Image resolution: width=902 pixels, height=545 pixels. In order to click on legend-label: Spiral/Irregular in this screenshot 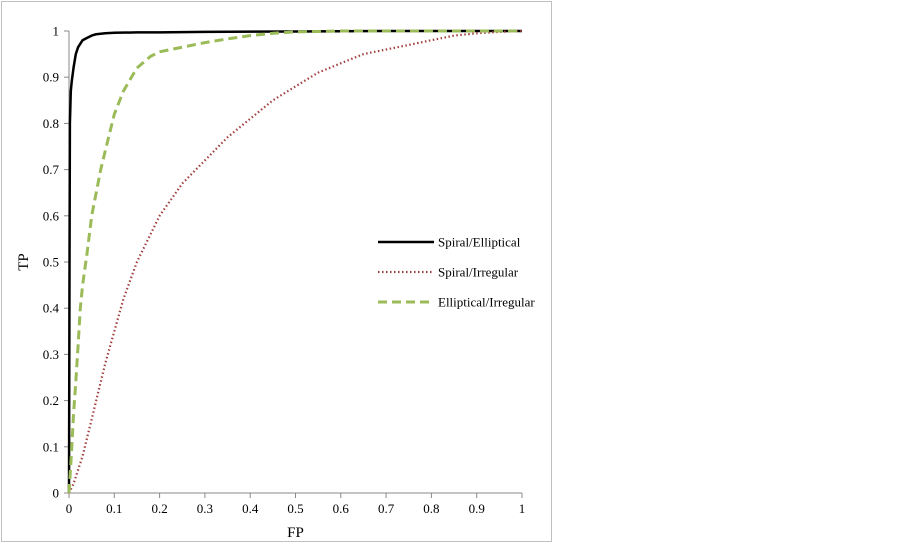, I will do `click(478, 272)`.